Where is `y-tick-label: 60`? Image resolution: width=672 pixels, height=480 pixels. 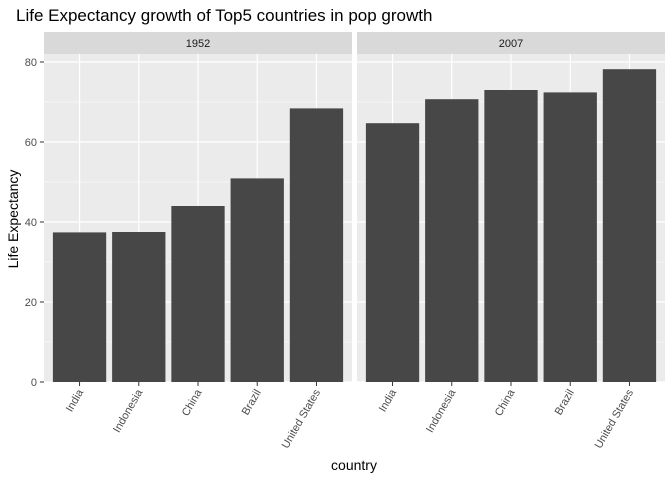 y-tick-label: 60 is located at coordinates (31, 143).